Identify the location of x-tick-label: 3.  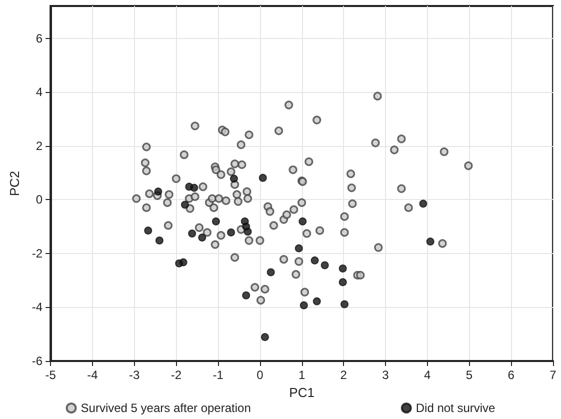
(386, 375).